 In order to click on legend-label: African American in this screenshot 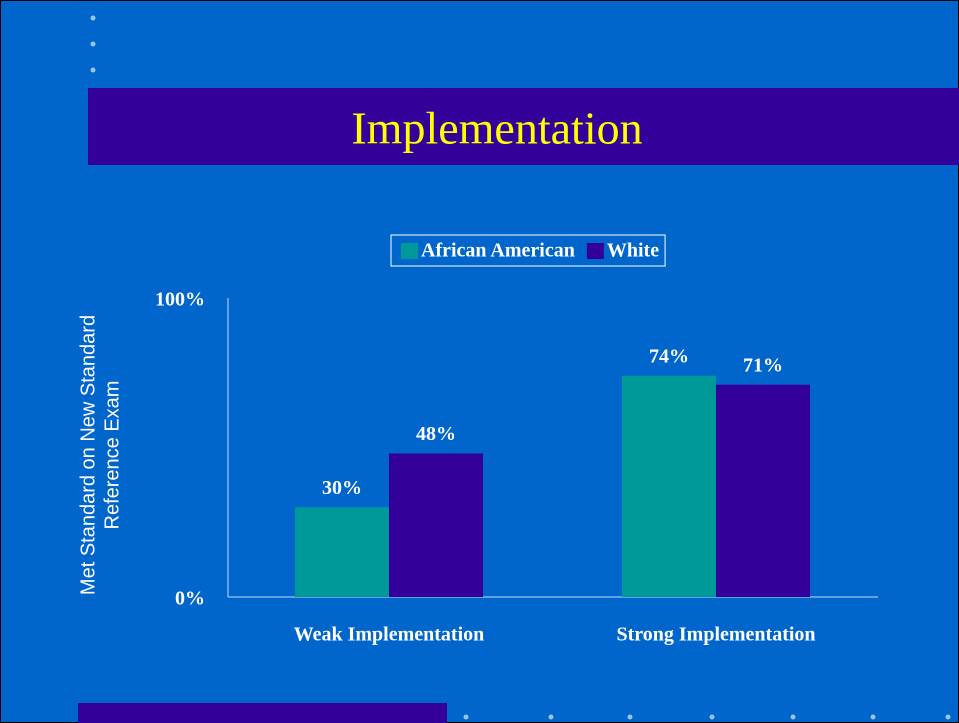, I will do `click(498, 251)`.